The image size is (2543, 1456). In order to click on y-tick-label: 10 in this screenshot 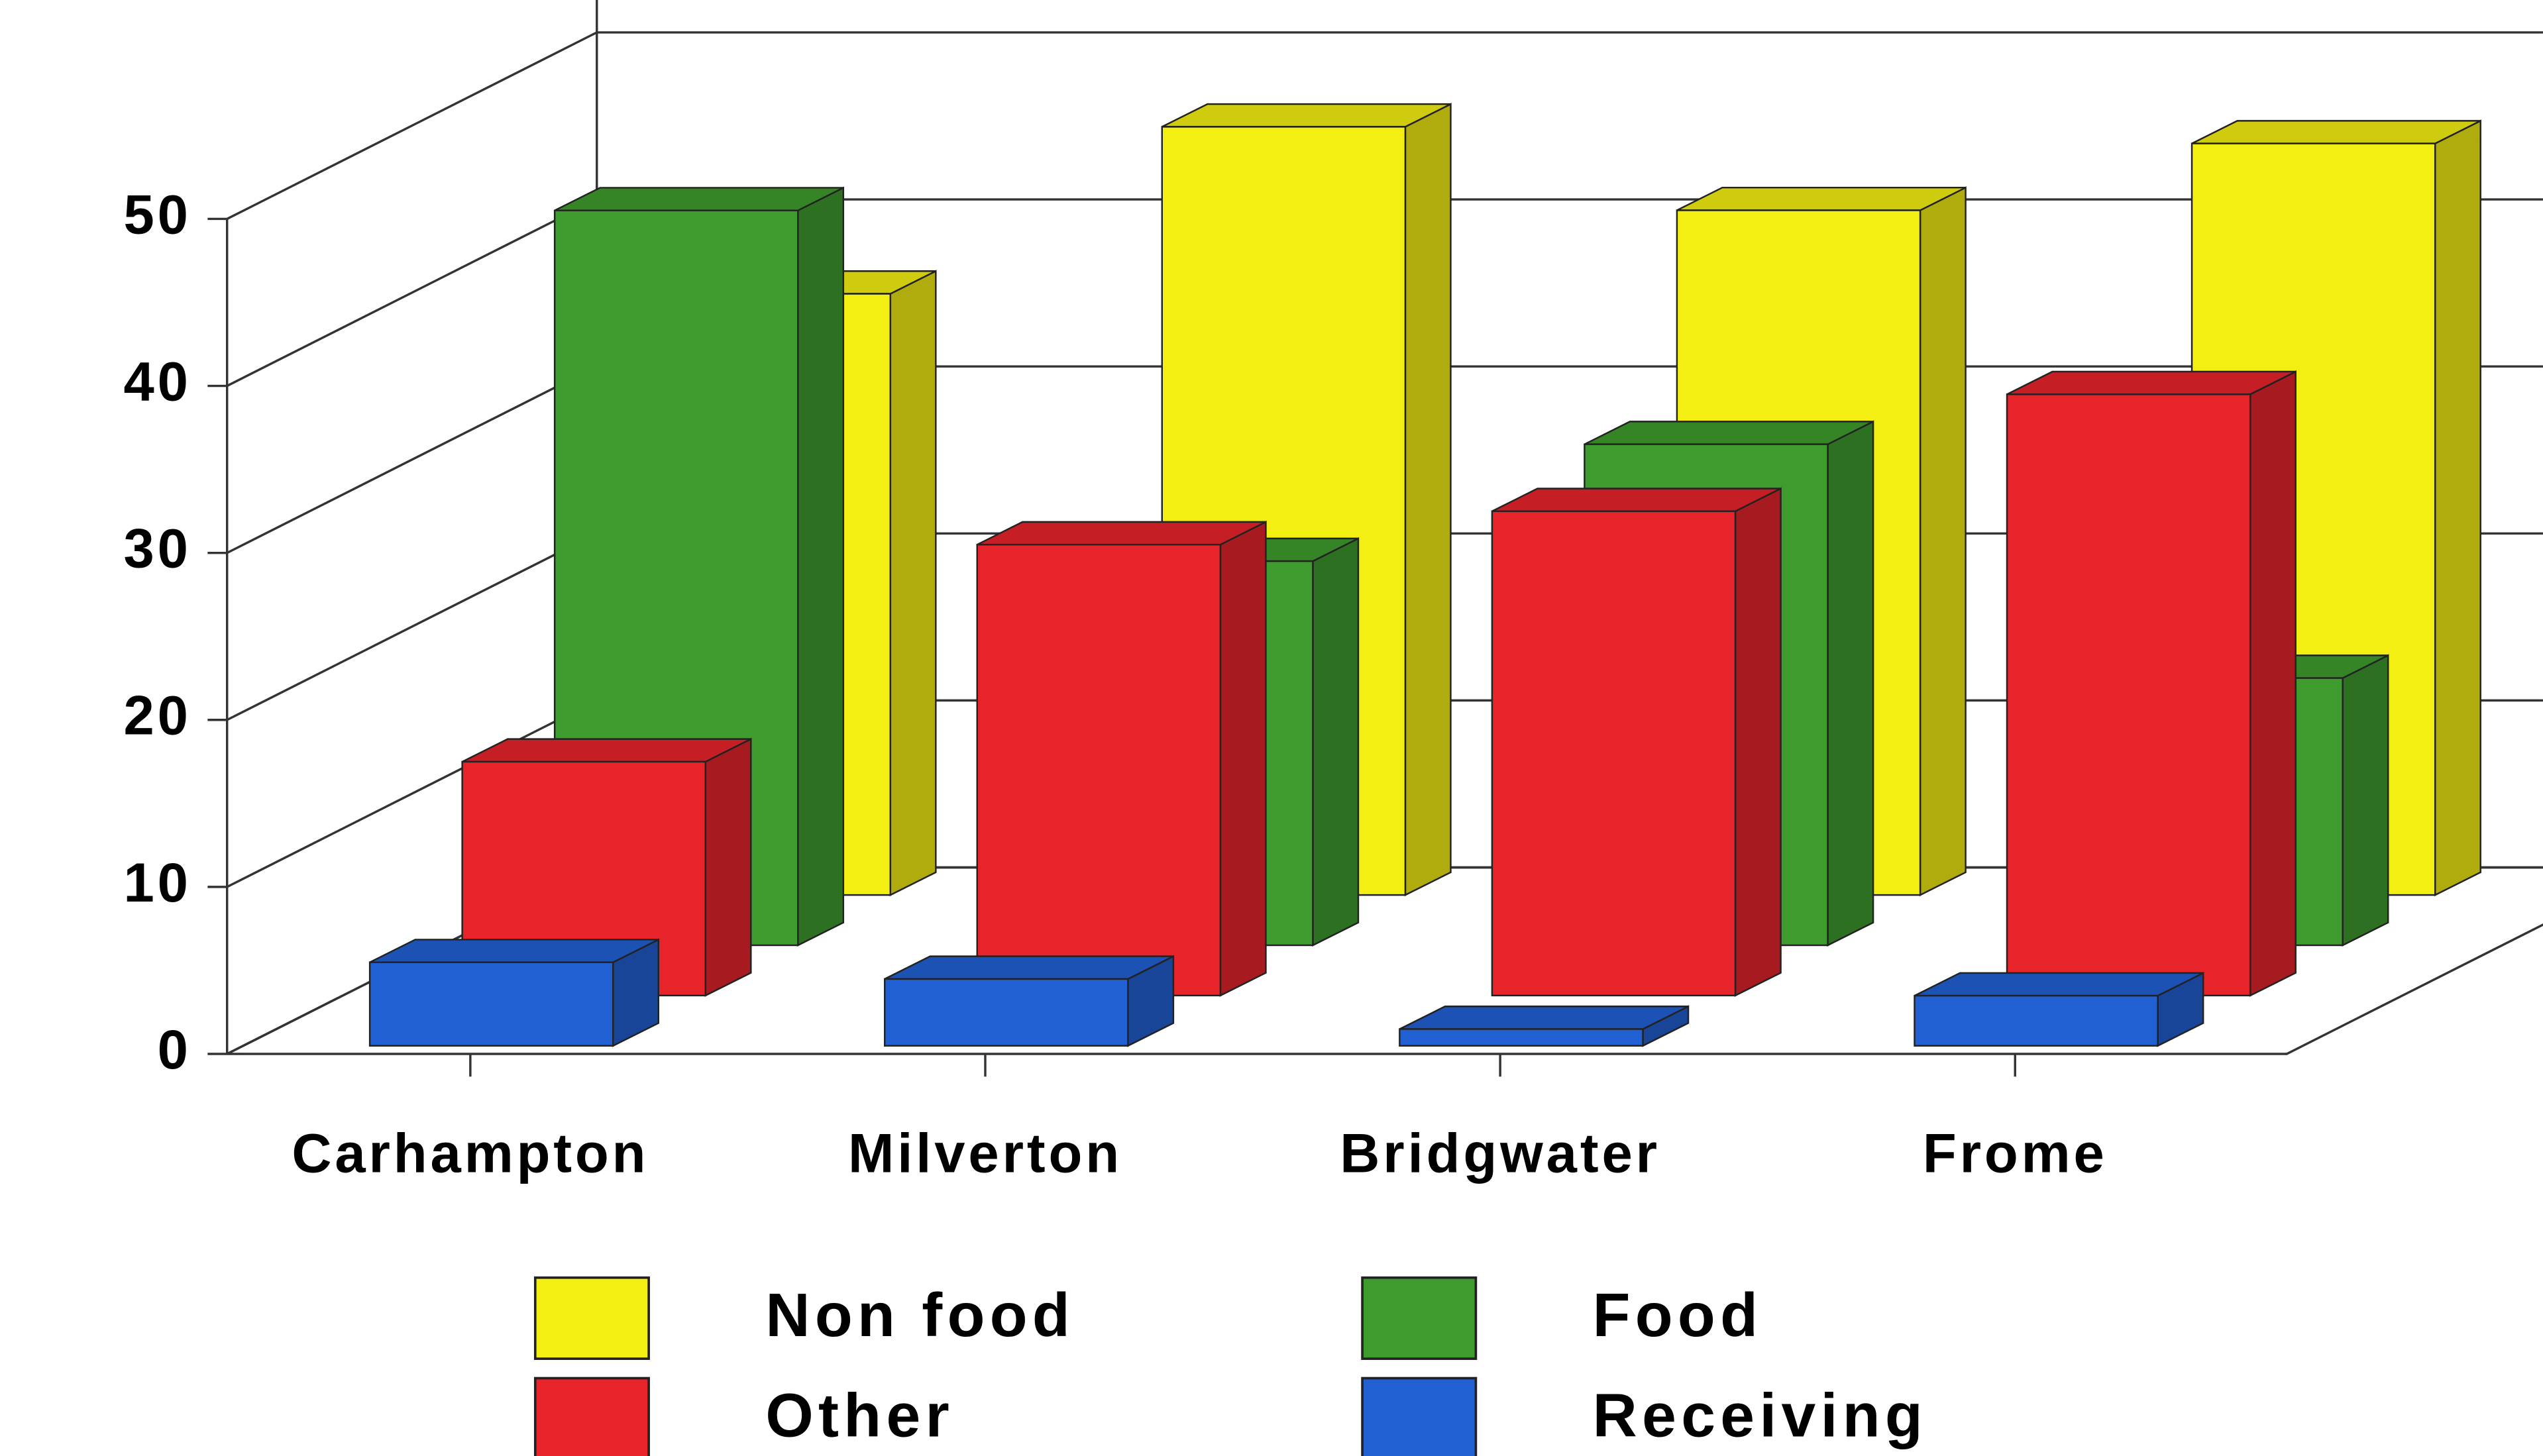, I will do `click(157, 882)`.